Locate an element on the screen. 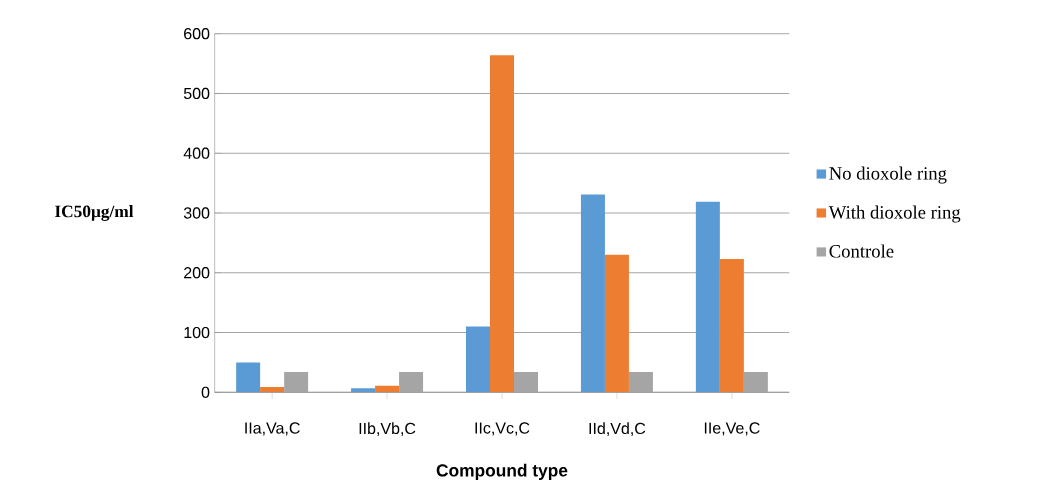  x-axis-title: Compound type is located at coordinates (502, 471).